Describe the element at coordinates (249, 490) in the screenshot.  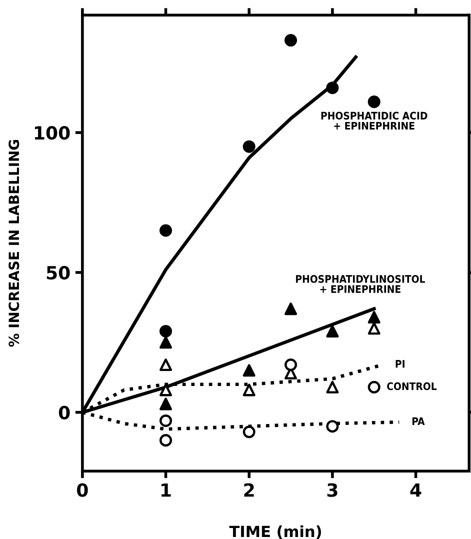
I see `x-tick-label: 2` at that location.